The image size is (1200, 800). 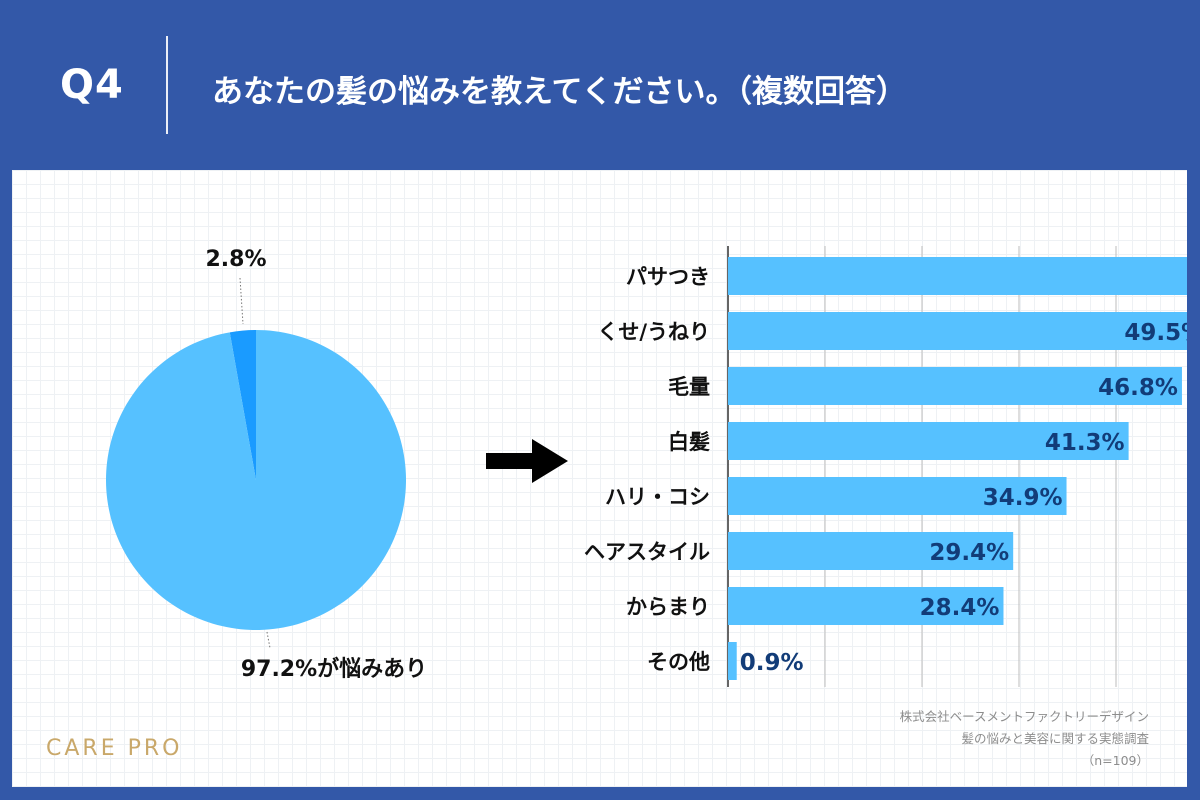 What do you see at coordinates (647, 552) in the screenshot?
I see `category-label: ヘアスタイル` at bounding box center [647, 552].